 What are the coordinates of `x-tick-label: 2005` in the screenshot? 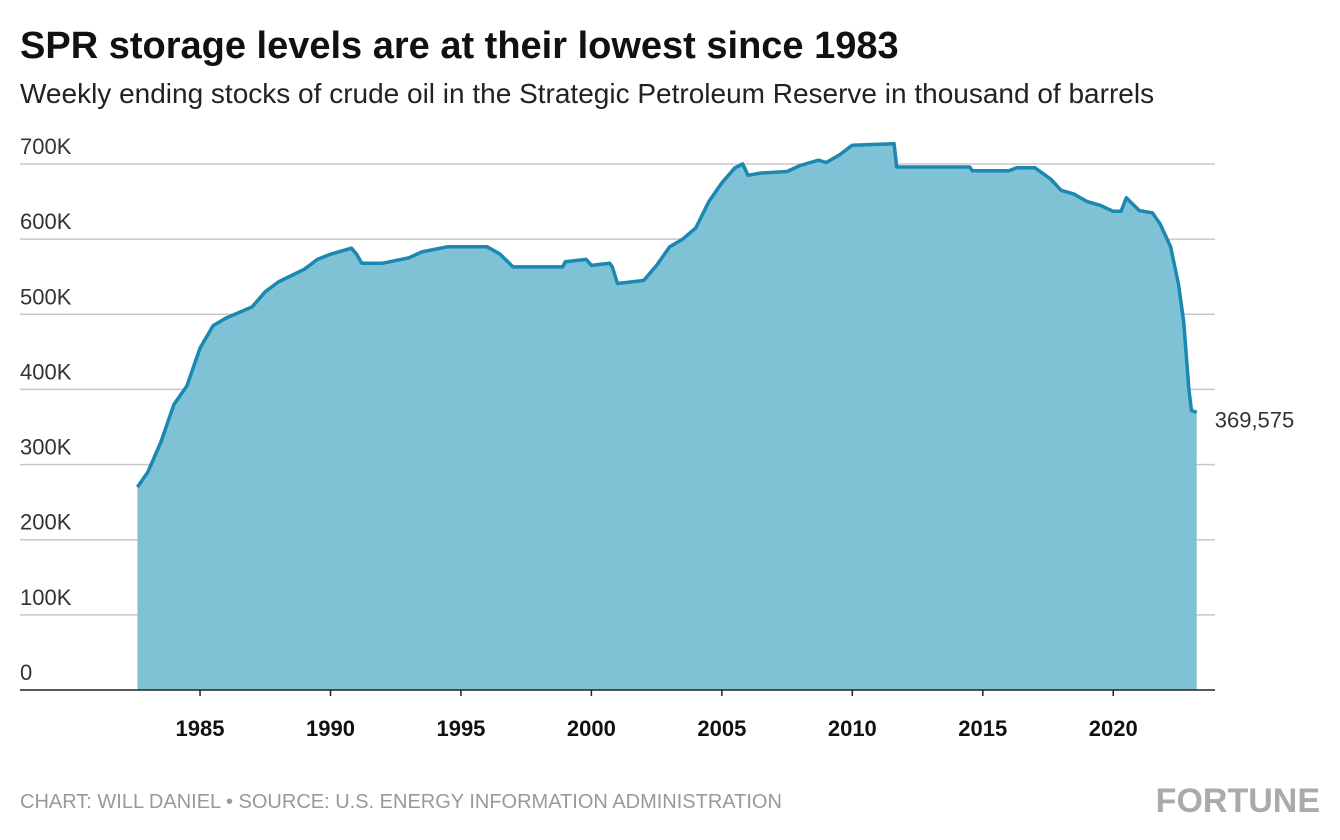 It's located at (721, 728).